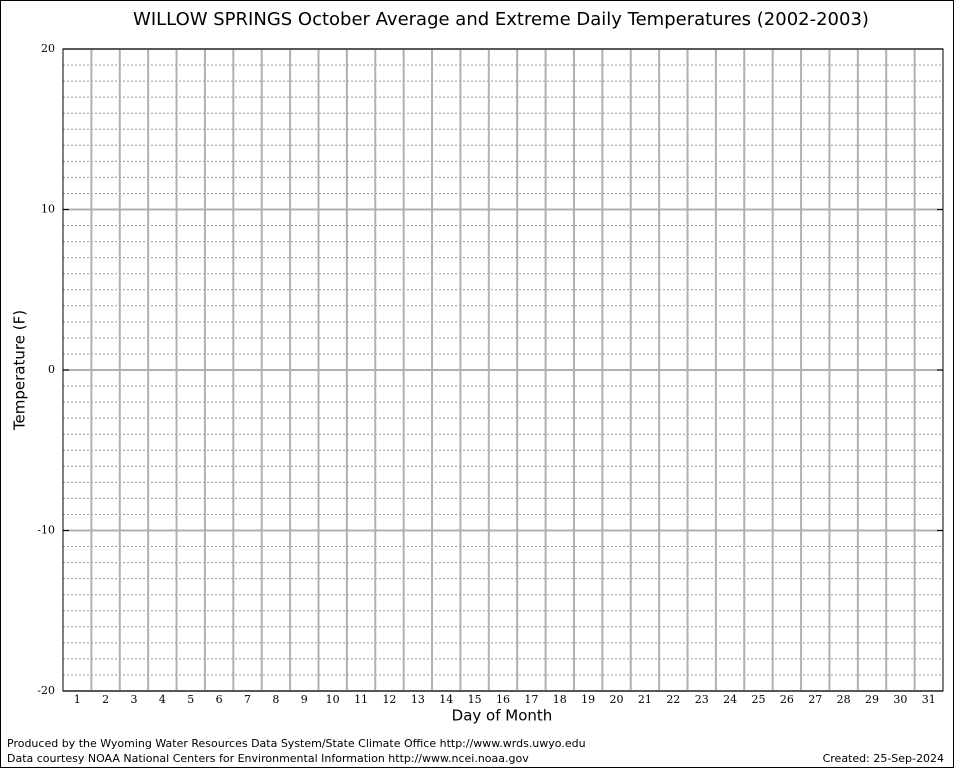 The image size is (954, 768). What do you see at coordinates (883, 758) in the screenshot?
I see `footer-text: Created: 25-Sep-2024` at bounding box center [883, 758].